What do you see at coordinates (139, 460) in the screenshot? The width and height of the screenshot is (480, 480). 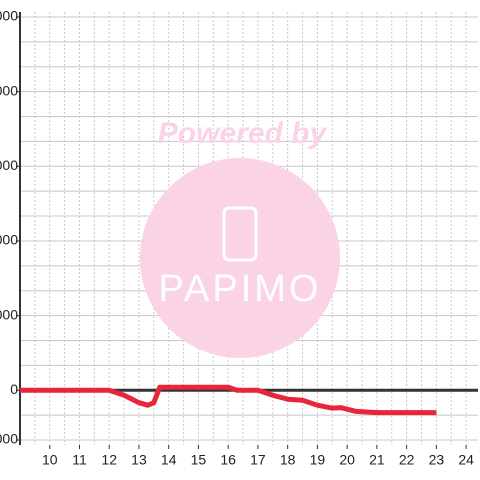 I see `x-tick-label: 13` at bounding box center [139, 460].